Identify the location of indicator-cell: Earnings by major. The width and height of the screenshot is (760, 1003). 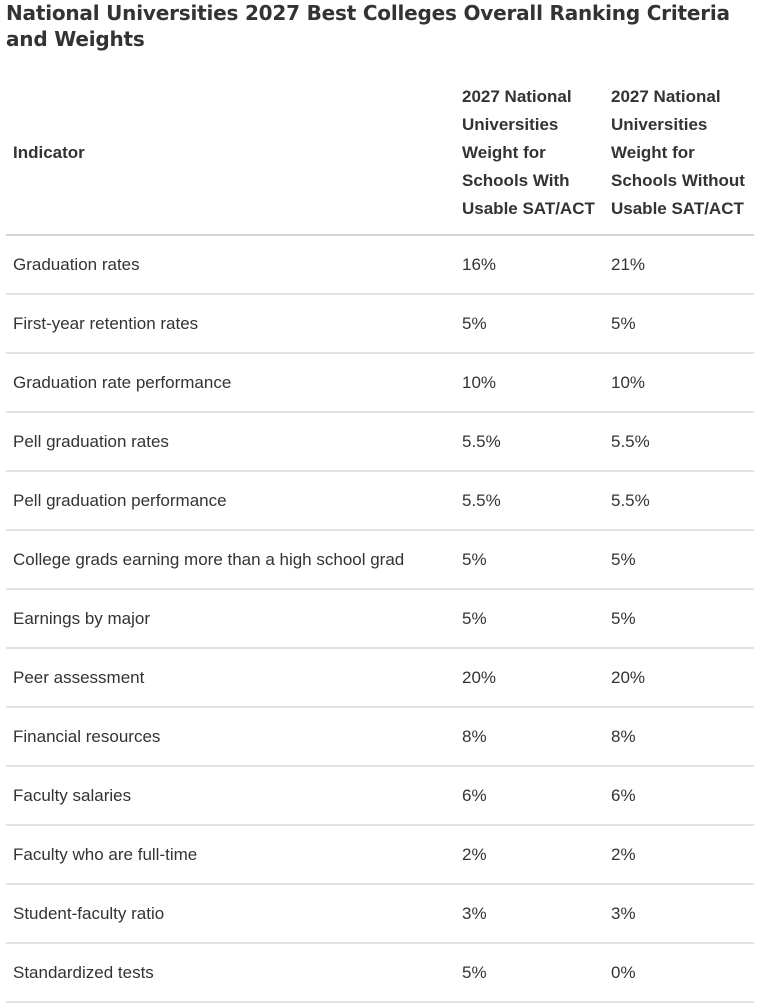
(82, 618).